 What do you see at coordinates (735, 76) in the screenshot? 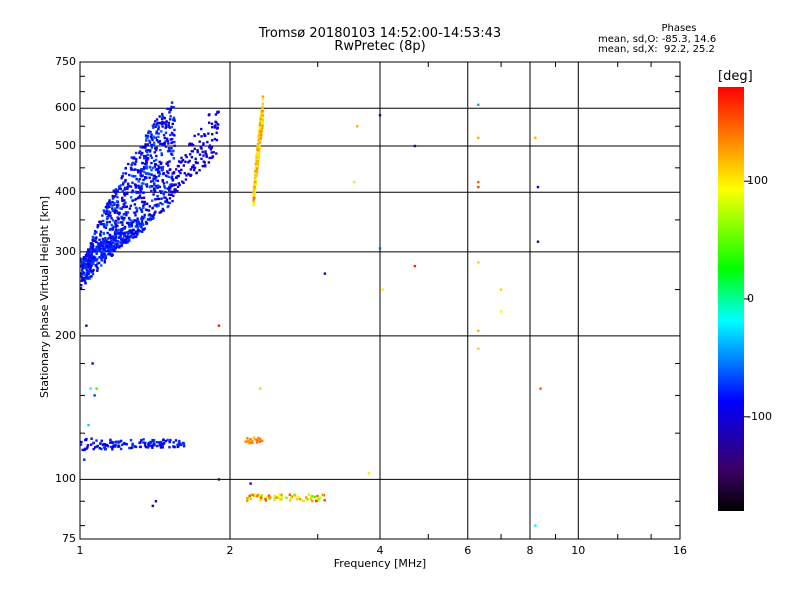
I see `colorbar-label: [deg]` at bounding box center [735, 76].